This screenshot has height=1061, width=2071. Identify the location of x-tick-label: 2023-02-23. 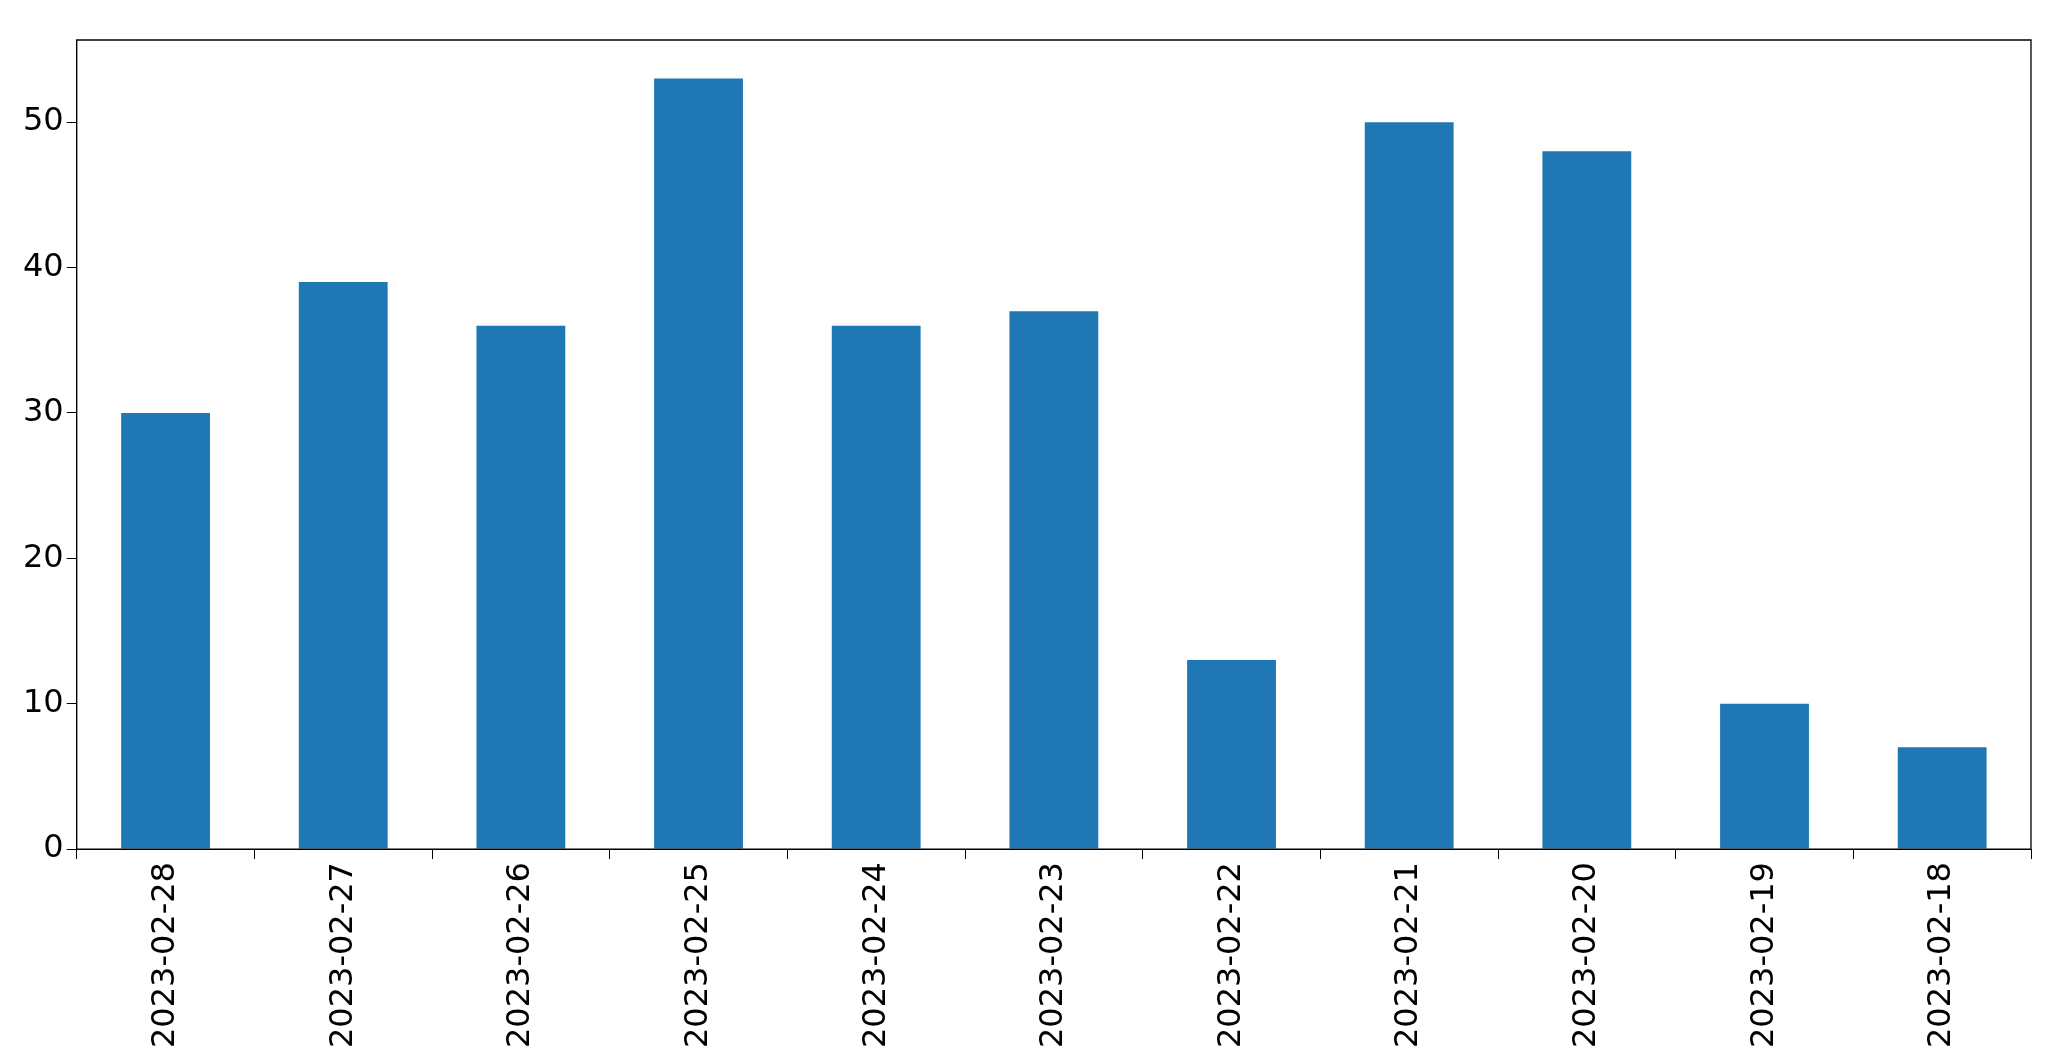
(1051, 955).